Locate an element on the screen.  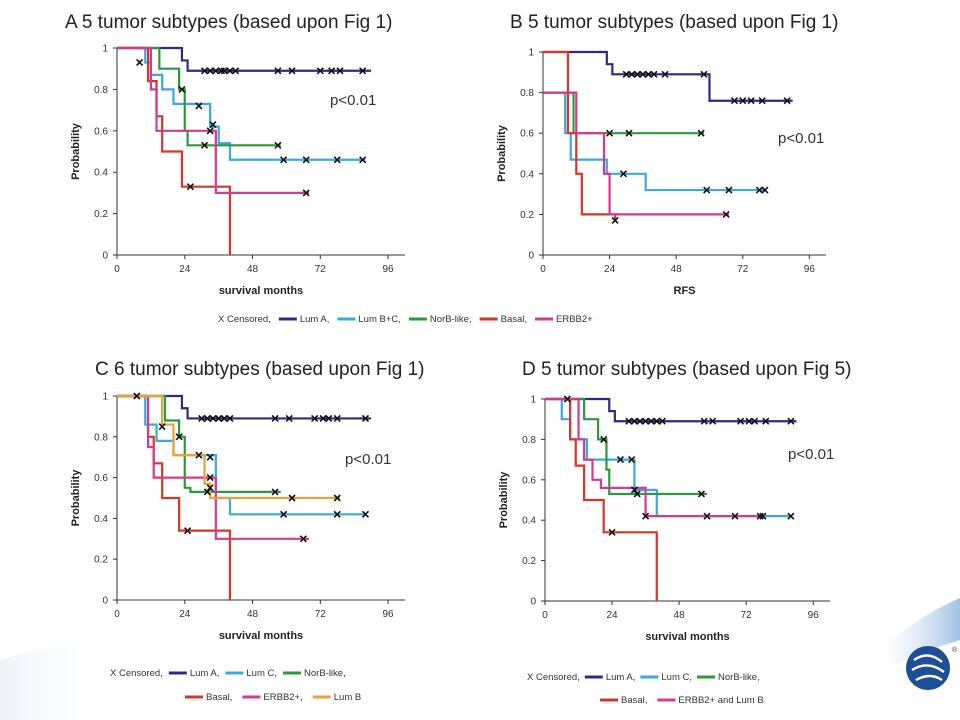
legend-label: Lum B is located at coordinates (347, 697).